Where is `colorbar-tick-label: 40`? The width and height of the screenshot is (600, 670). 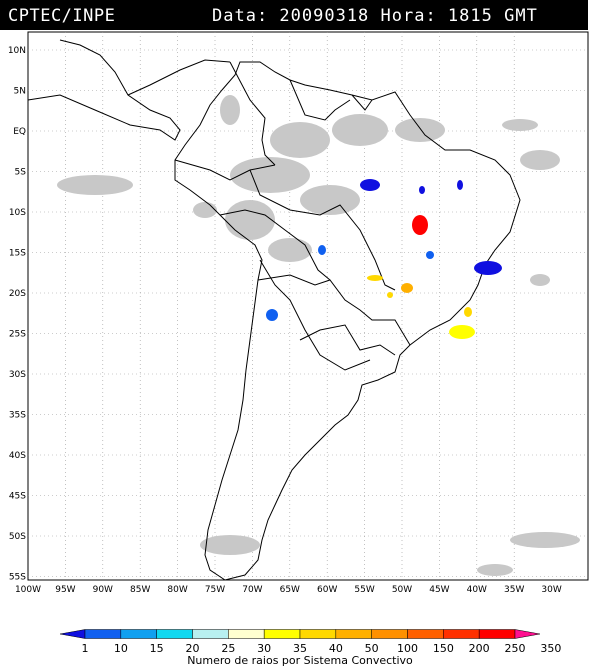
colorbar-tick-label: 40 is located at coordinates (336, 648).